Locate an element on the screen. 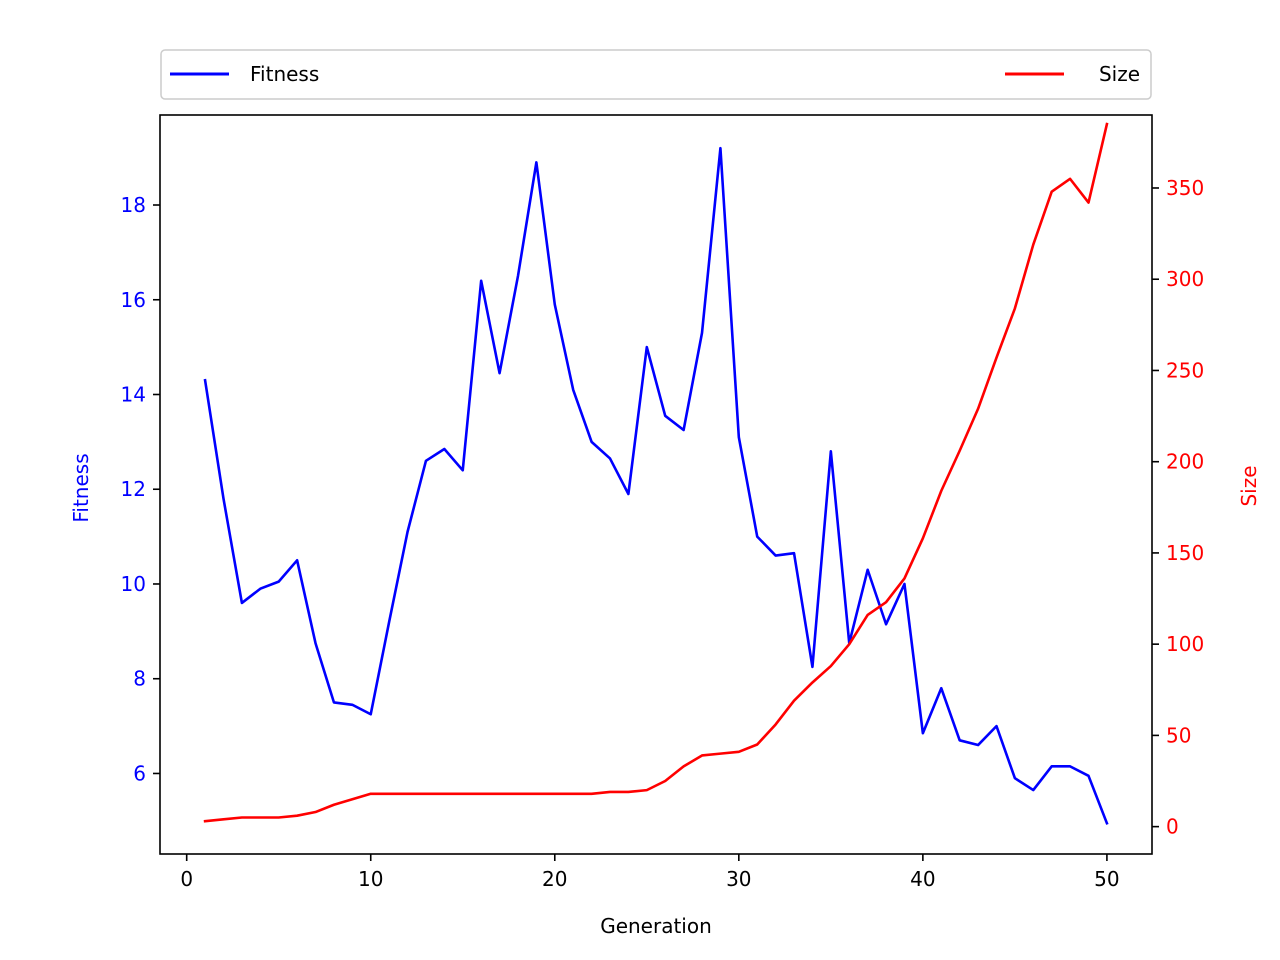 The image size is (1280, 960). legend: Fitness Size is located at coordinates (656, 74).